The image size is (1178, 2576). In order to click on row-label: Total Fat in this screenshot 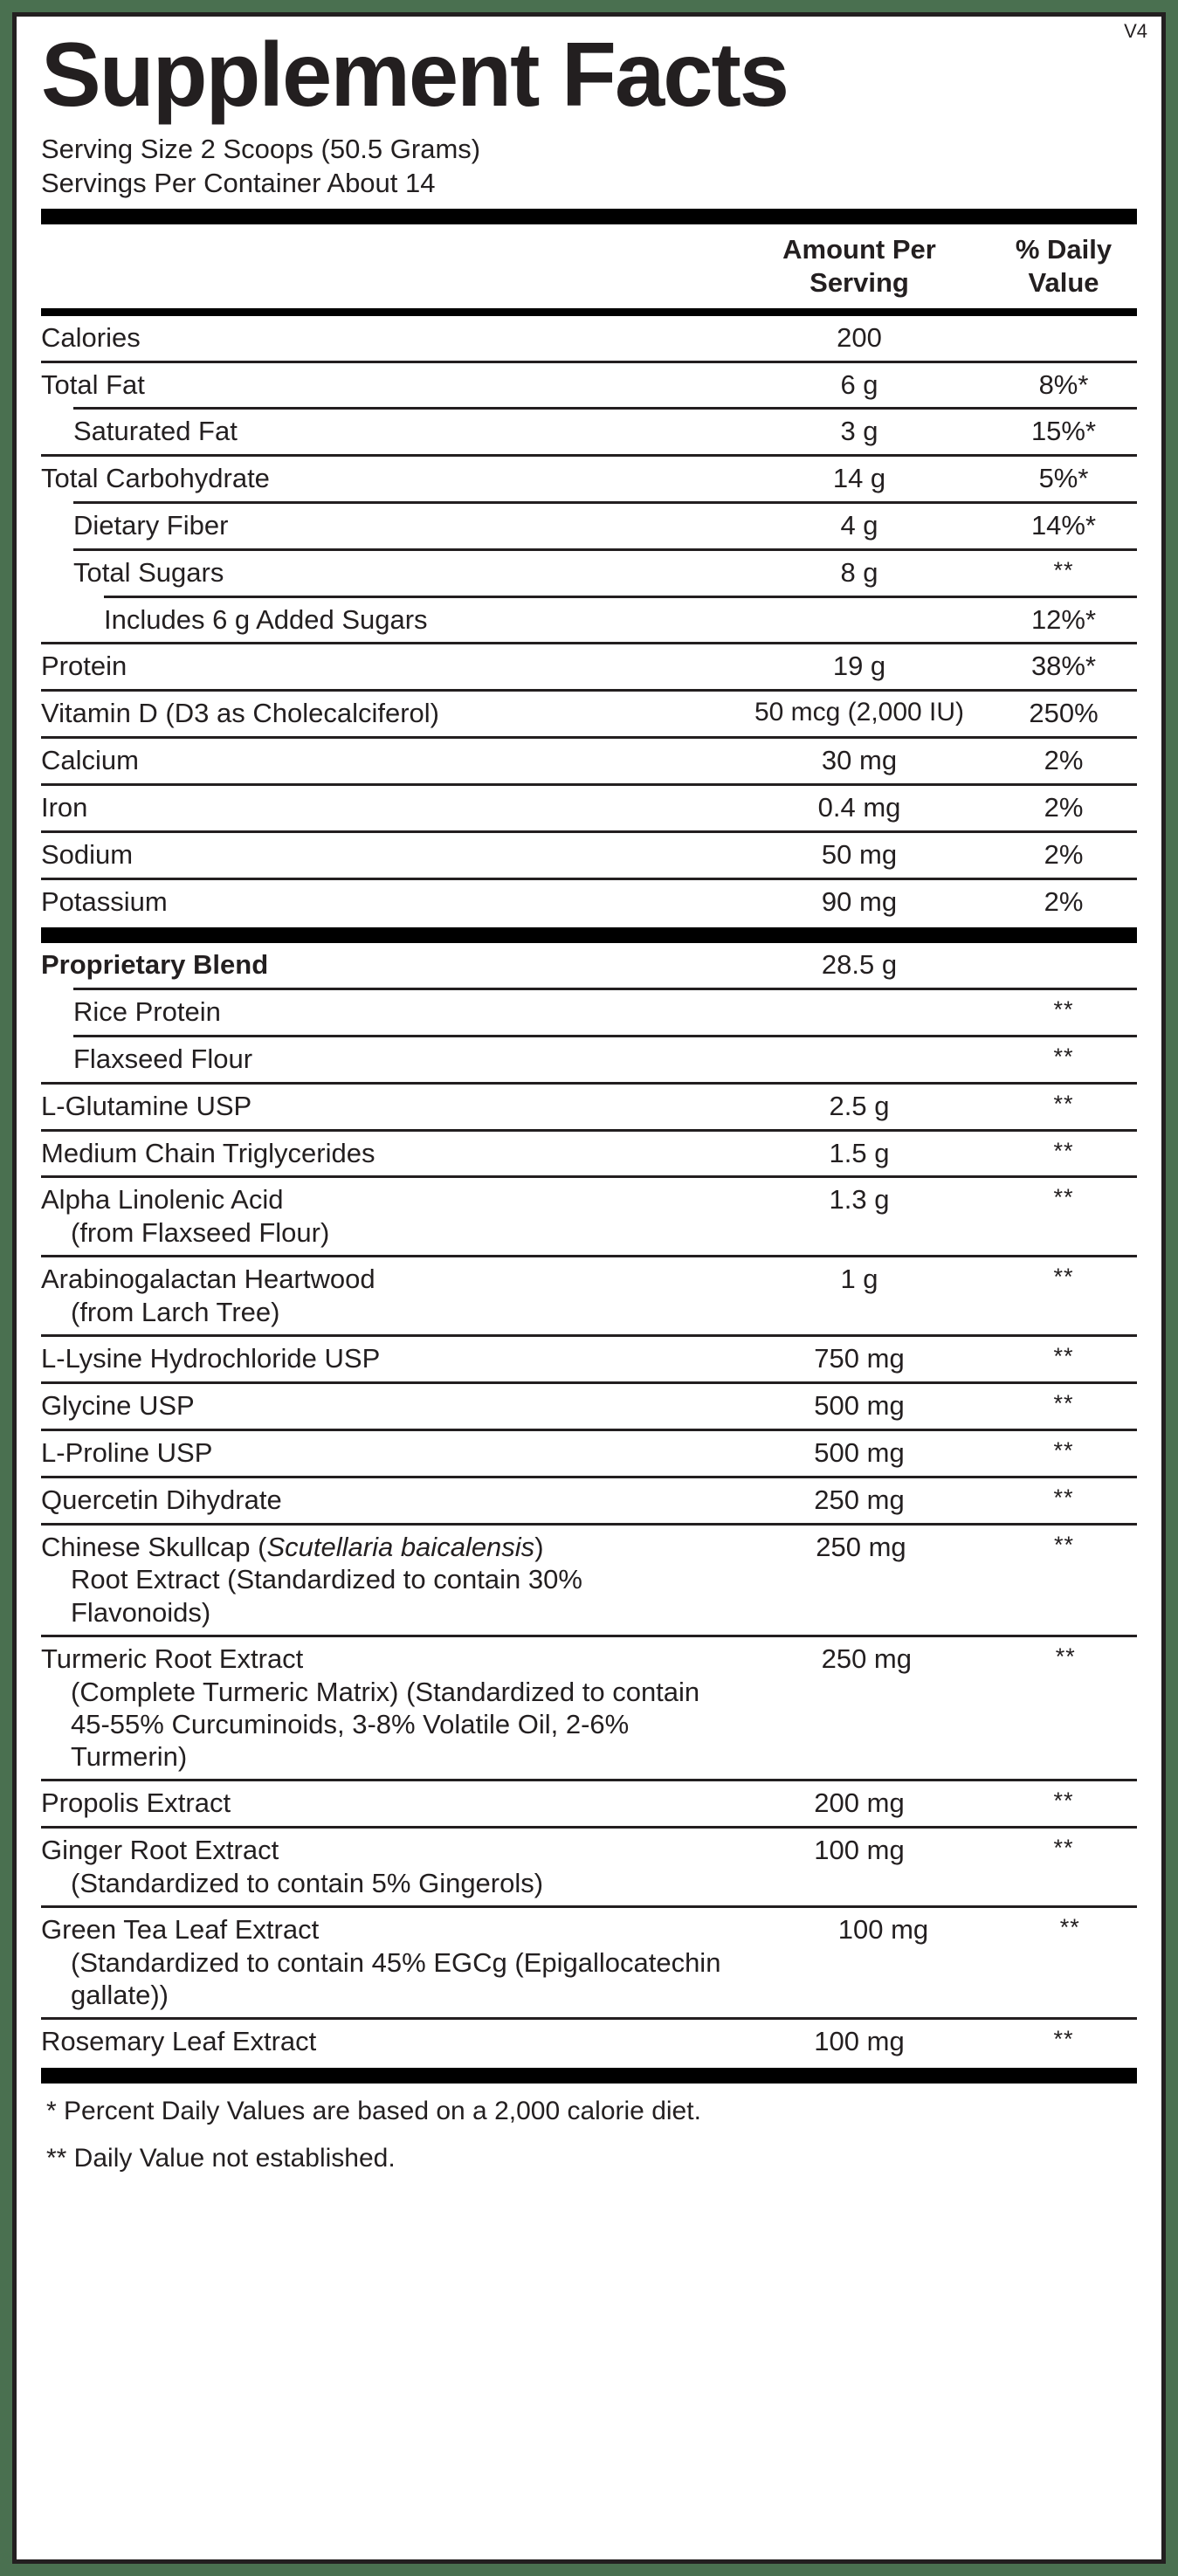, I will do `click(384, 385)`.